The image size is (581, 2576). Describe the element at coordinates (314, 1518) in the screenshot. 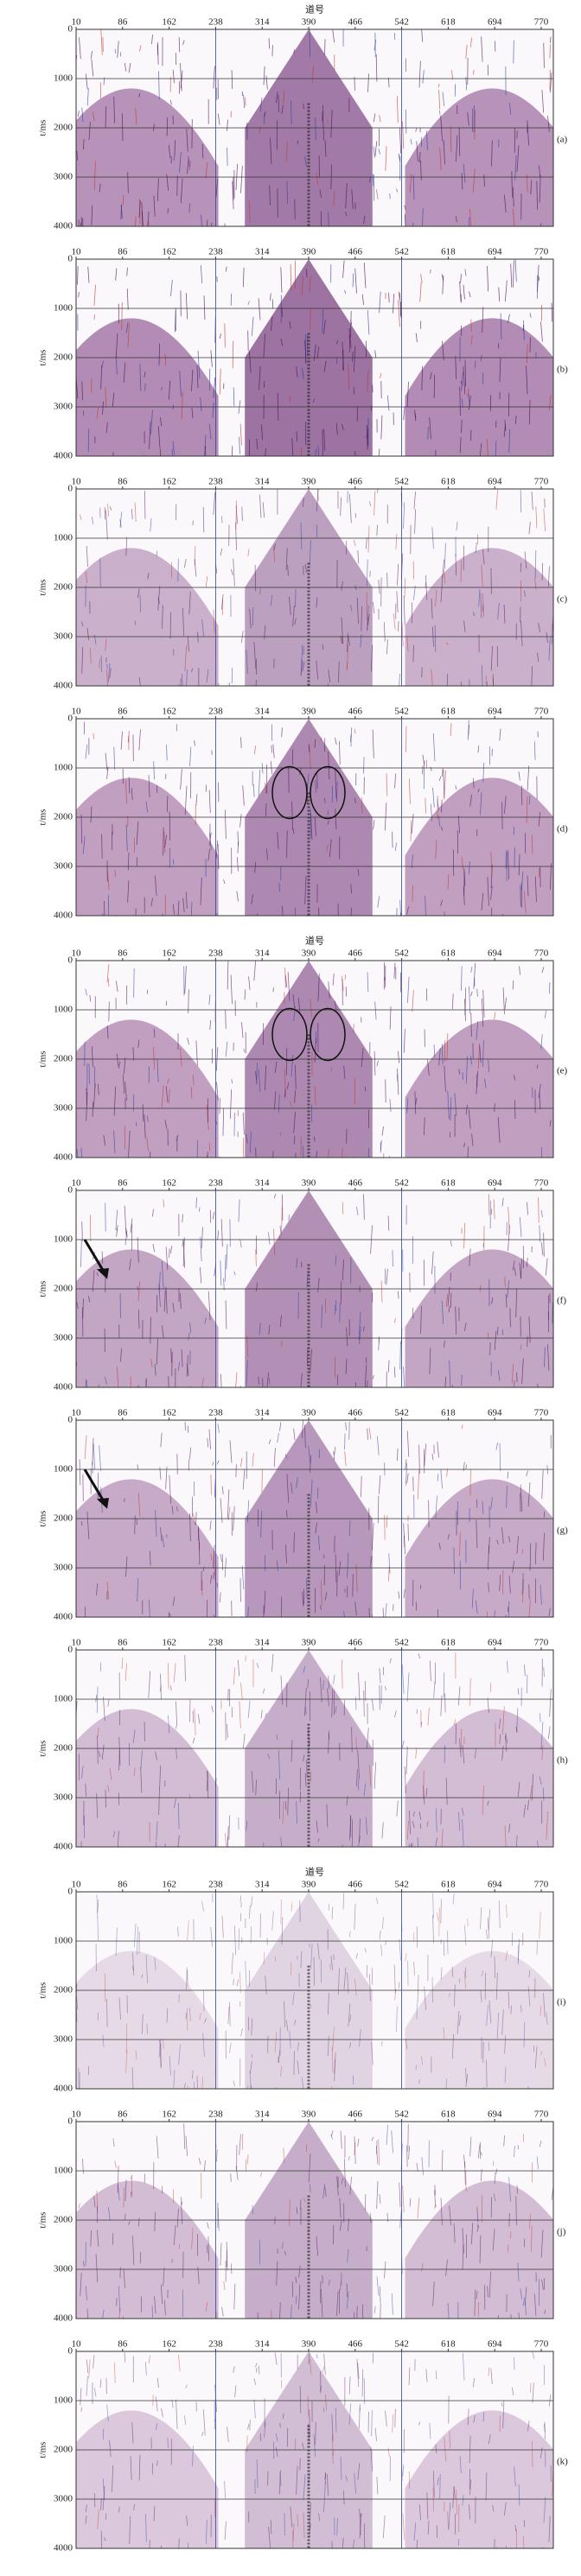

I see `seismic-image` at that location.